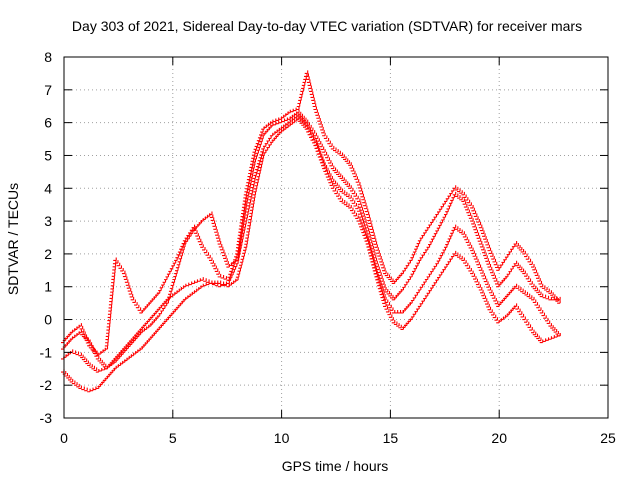 Image resolution: width=640 pixels, height=480 pixels. I want to click on y-tick-label: 4, so click(48, 188).